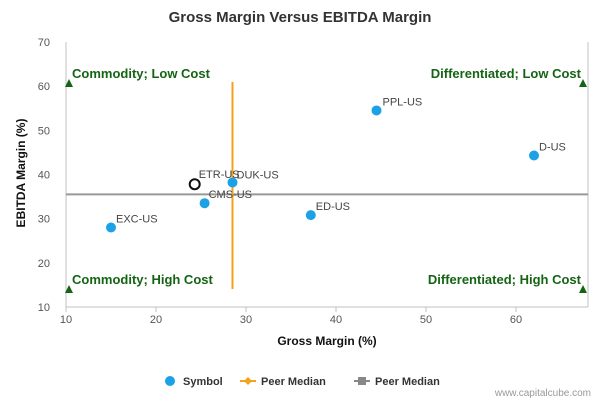 The image size is (600, 400). I want to click on y-tick-label: 10, so click(44, 308).